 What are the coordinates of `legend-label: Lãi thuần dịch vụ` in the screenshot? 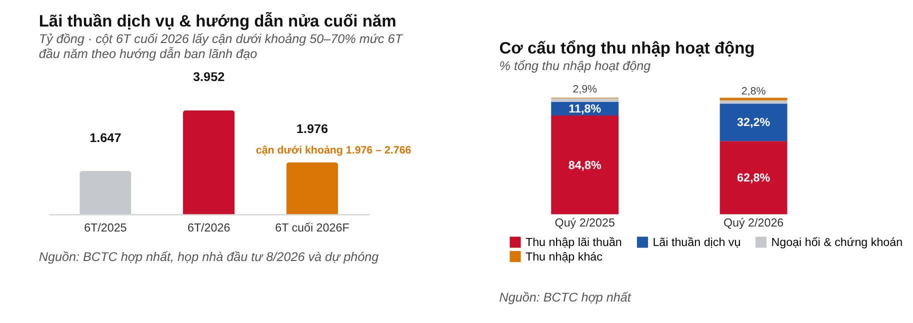 It's located at (696, 243).